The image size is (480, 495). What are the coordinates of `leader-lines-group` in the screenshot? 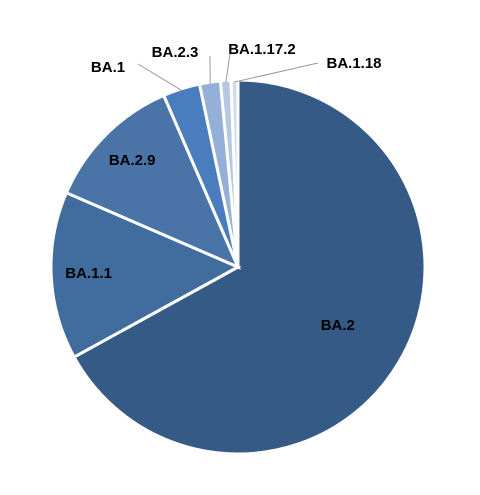 It's located at (228, 72).